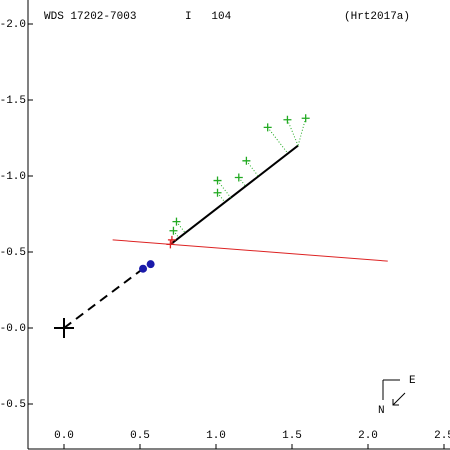 This screenshot has width=450, height=450. Describe the element at coordinates (13, 25) in the screenshot. I see `y-tick-label: -2.0` at that location.